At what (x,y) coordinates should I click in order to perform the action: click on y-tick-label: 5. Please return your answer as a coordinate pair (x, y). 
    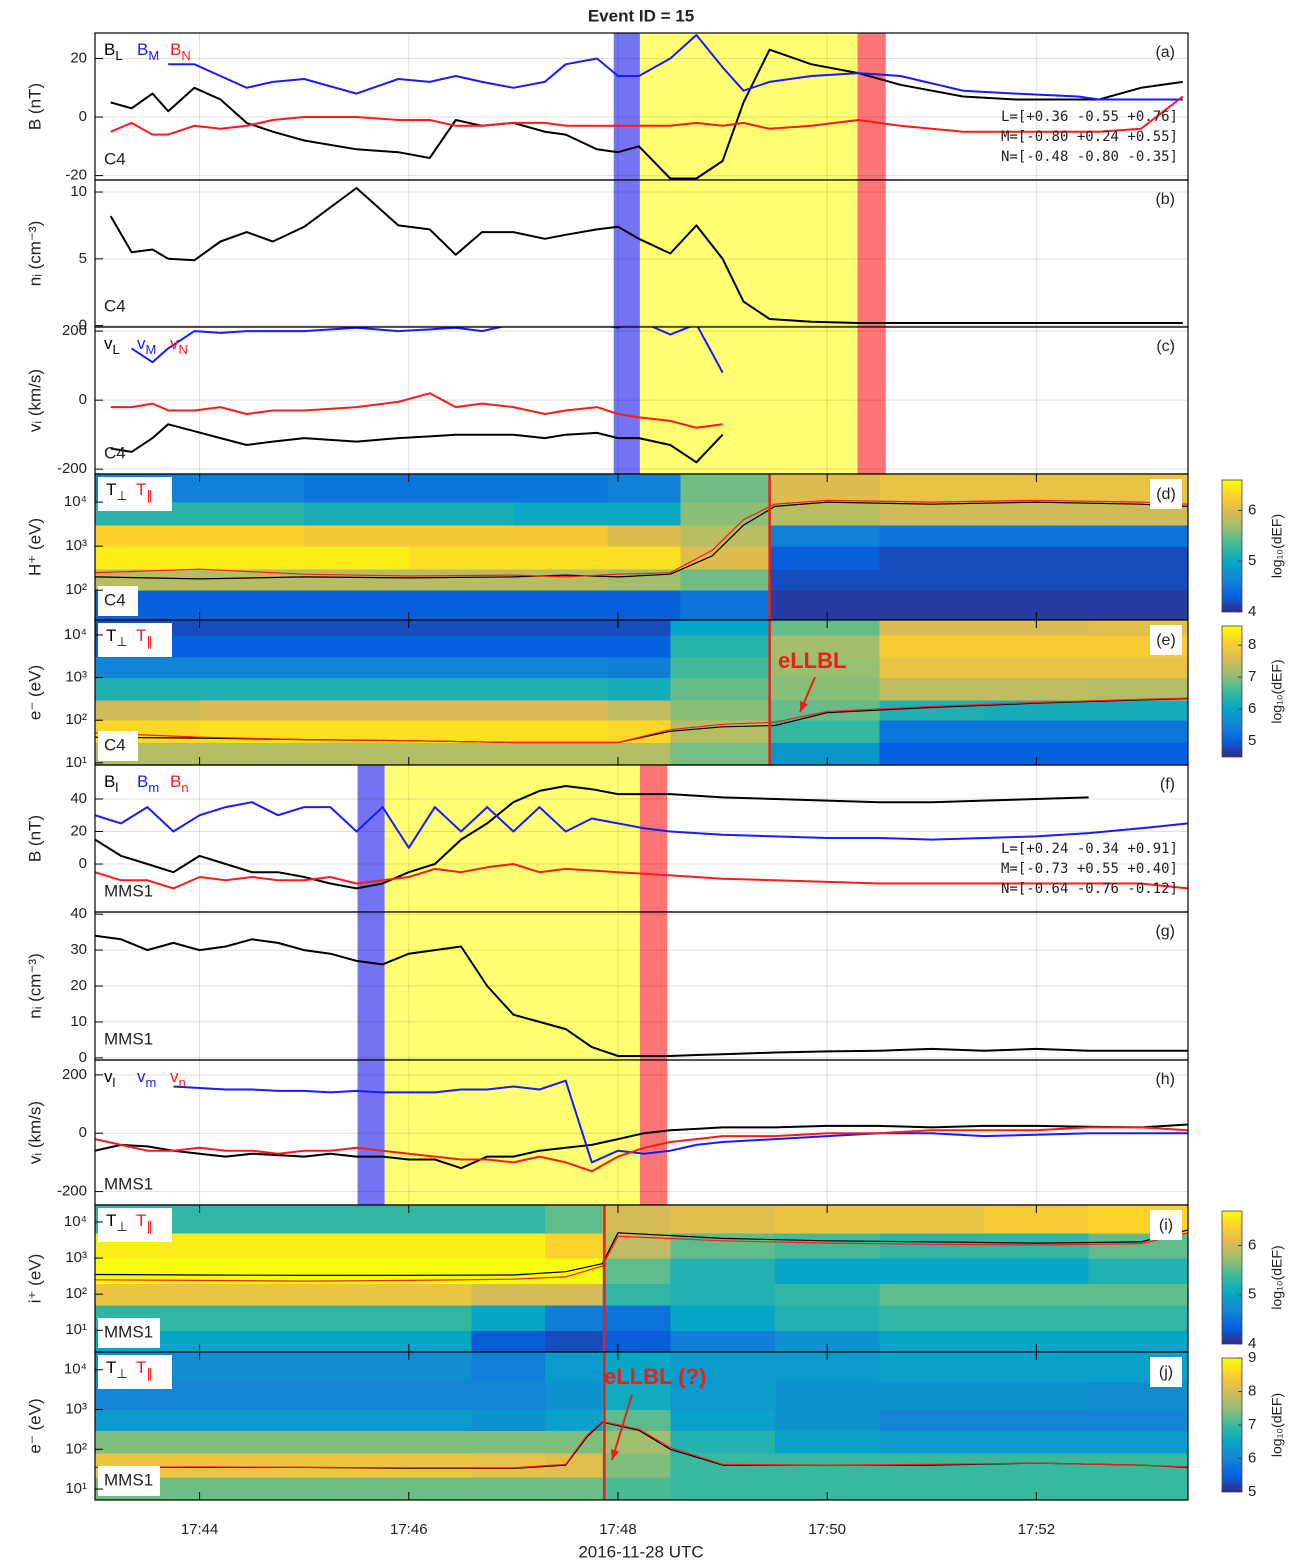
    Looking at the image, I should click on (83, 258).